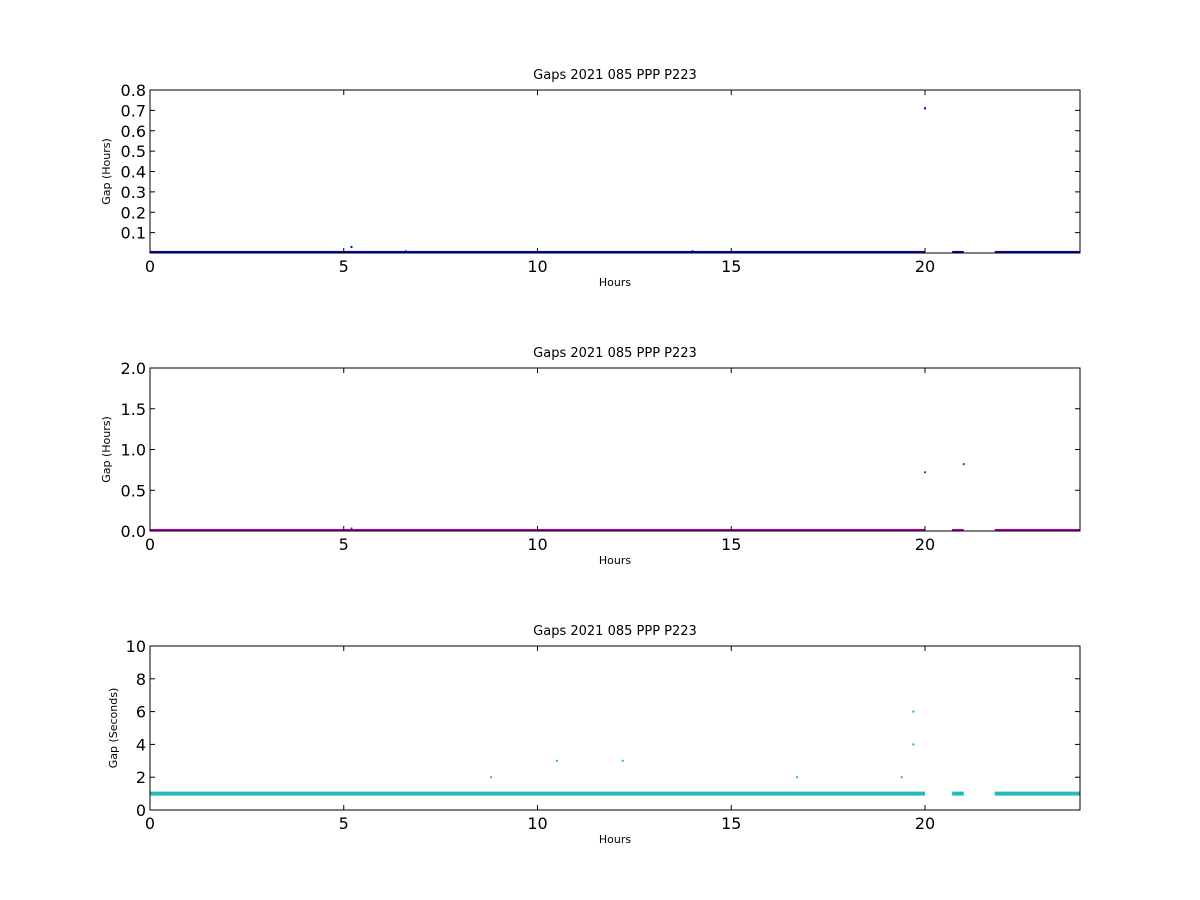 Image resolution: width=1200 pixels, height=900 pixels. I want to click on y-tick-label: 2.0, so click(133, 368).